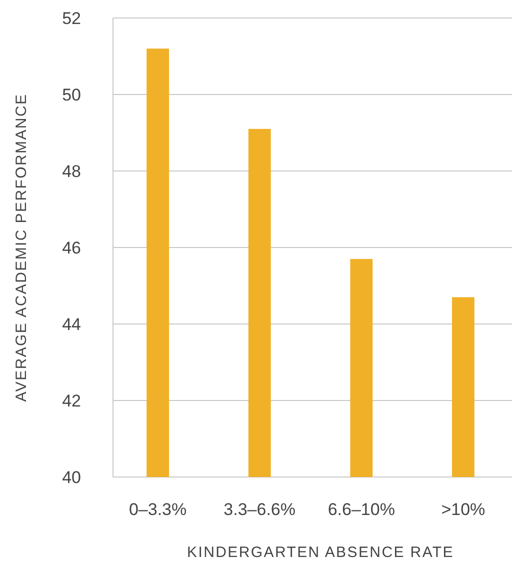 This screenshot has width=512, height=564. Describe the element at coordinates (71, 400) in the screenshot. I see `y-tick-label: 42` at that location.